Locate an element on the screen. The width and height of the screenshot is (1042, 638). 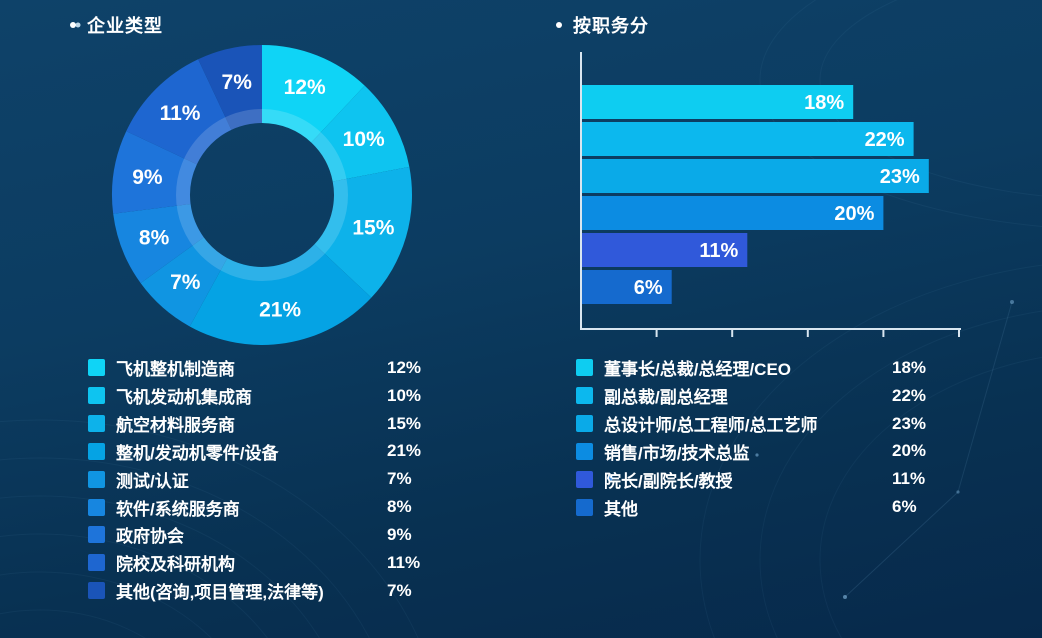
legend-label: 政府协会 is located at coordinates (150, 537).